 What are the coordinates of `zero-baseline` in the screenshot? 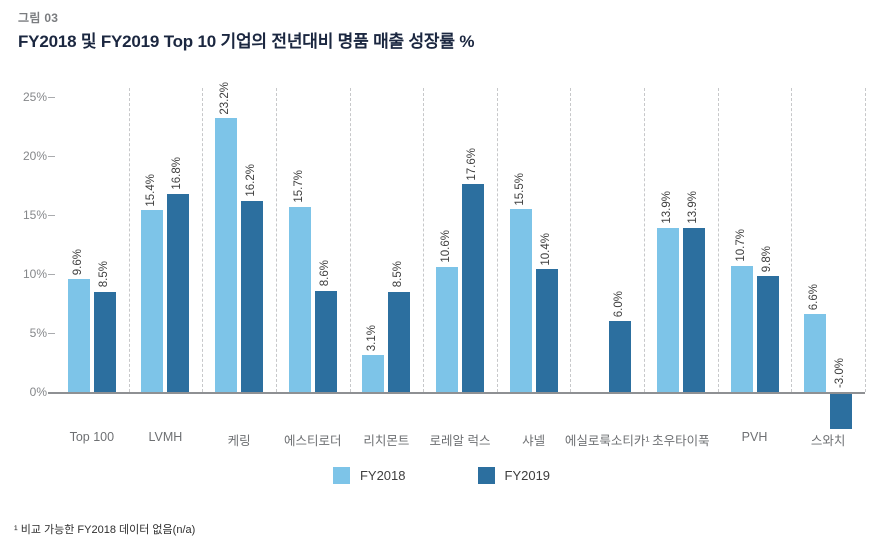 It's located at (456, 393).